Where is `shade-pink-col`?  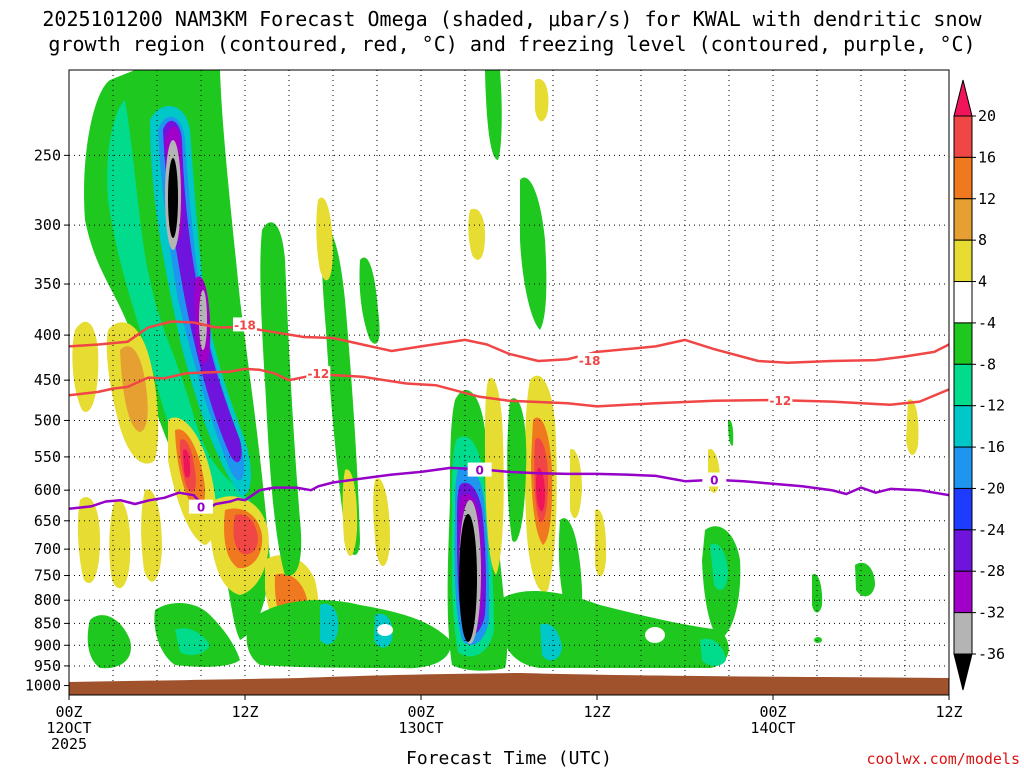 shade-pink-col is located at coordinates (540, 489).